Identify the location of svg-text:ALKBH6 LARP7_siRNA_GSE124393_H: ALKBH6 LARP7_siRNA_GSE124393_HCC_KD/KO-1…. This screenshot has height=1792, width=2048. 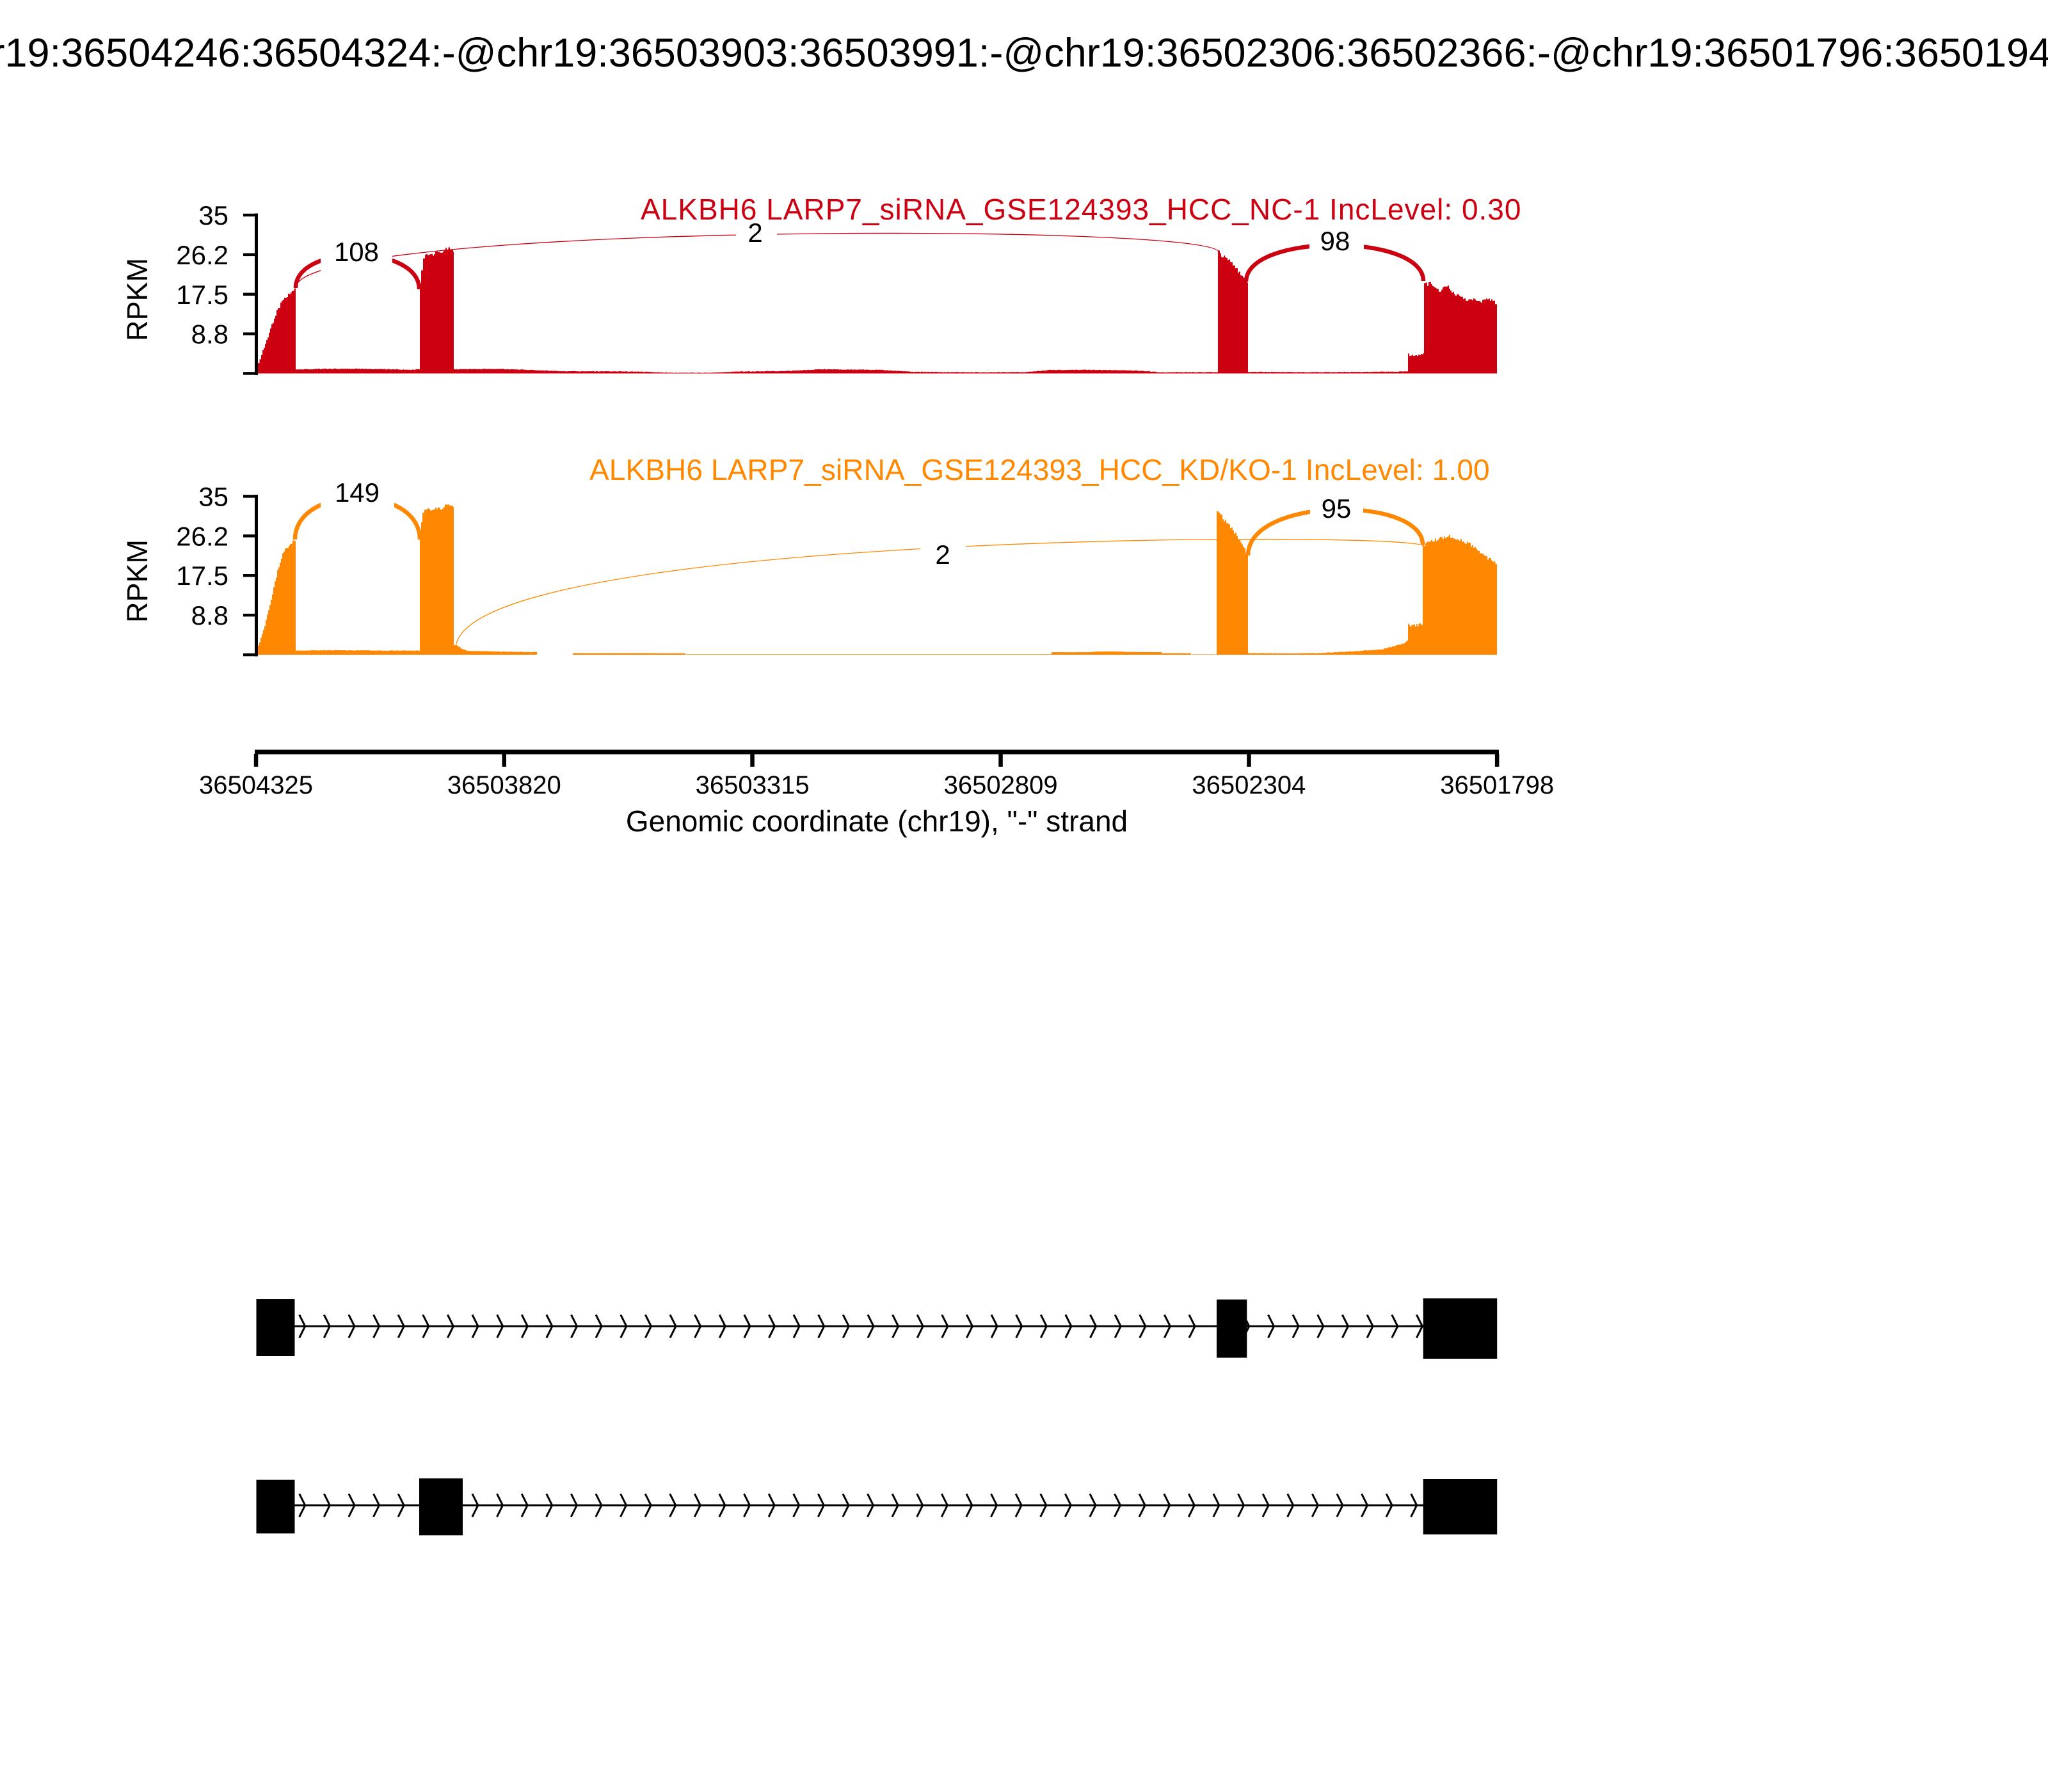
(1039, 469).